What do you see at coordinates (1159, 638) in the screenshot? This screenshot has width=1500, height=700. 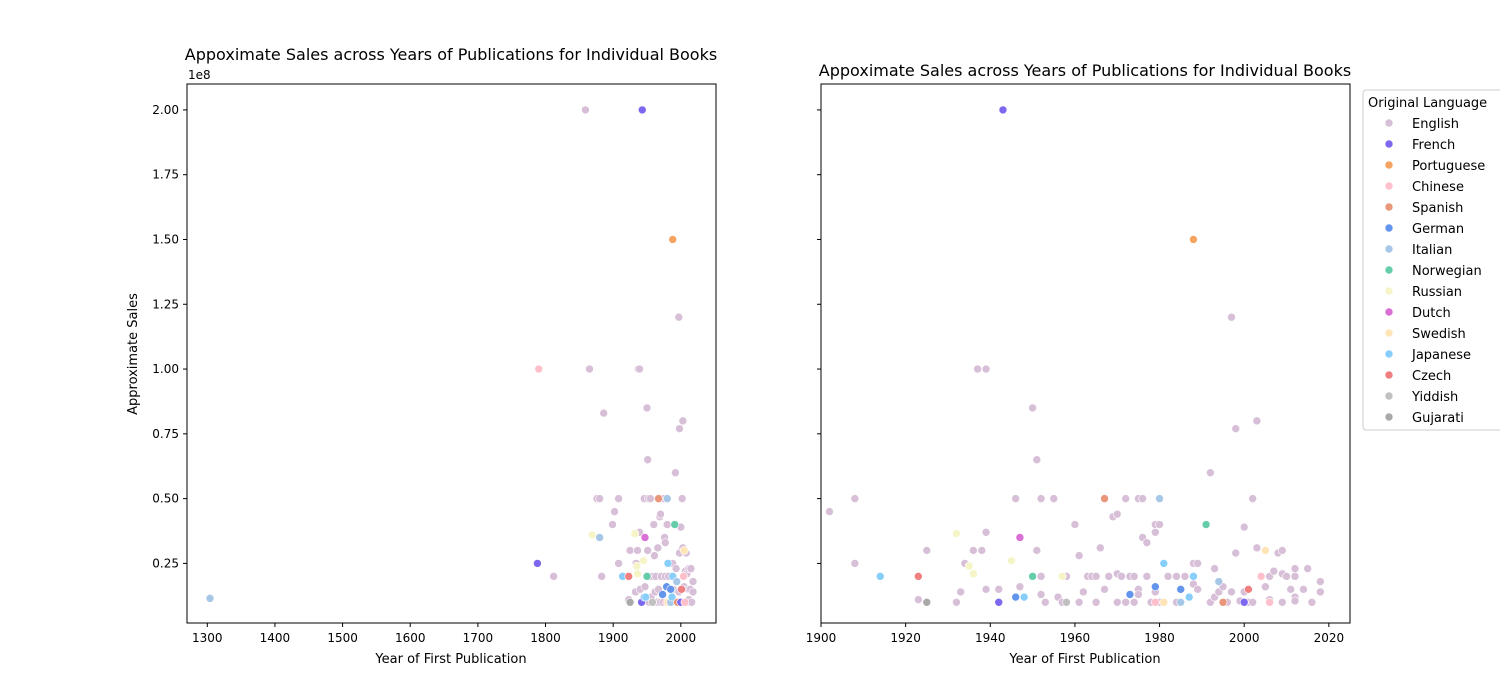 I see `right-x-tick-label: 1980` at bounding box center [1159, 638].